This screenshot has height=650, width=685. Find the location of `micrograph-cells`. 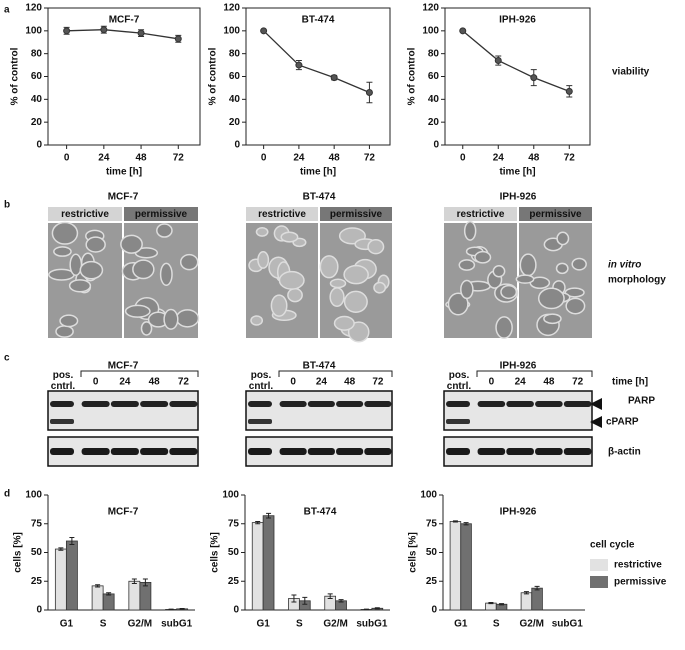

micrograph-cells is located at coordinates (551, 284).